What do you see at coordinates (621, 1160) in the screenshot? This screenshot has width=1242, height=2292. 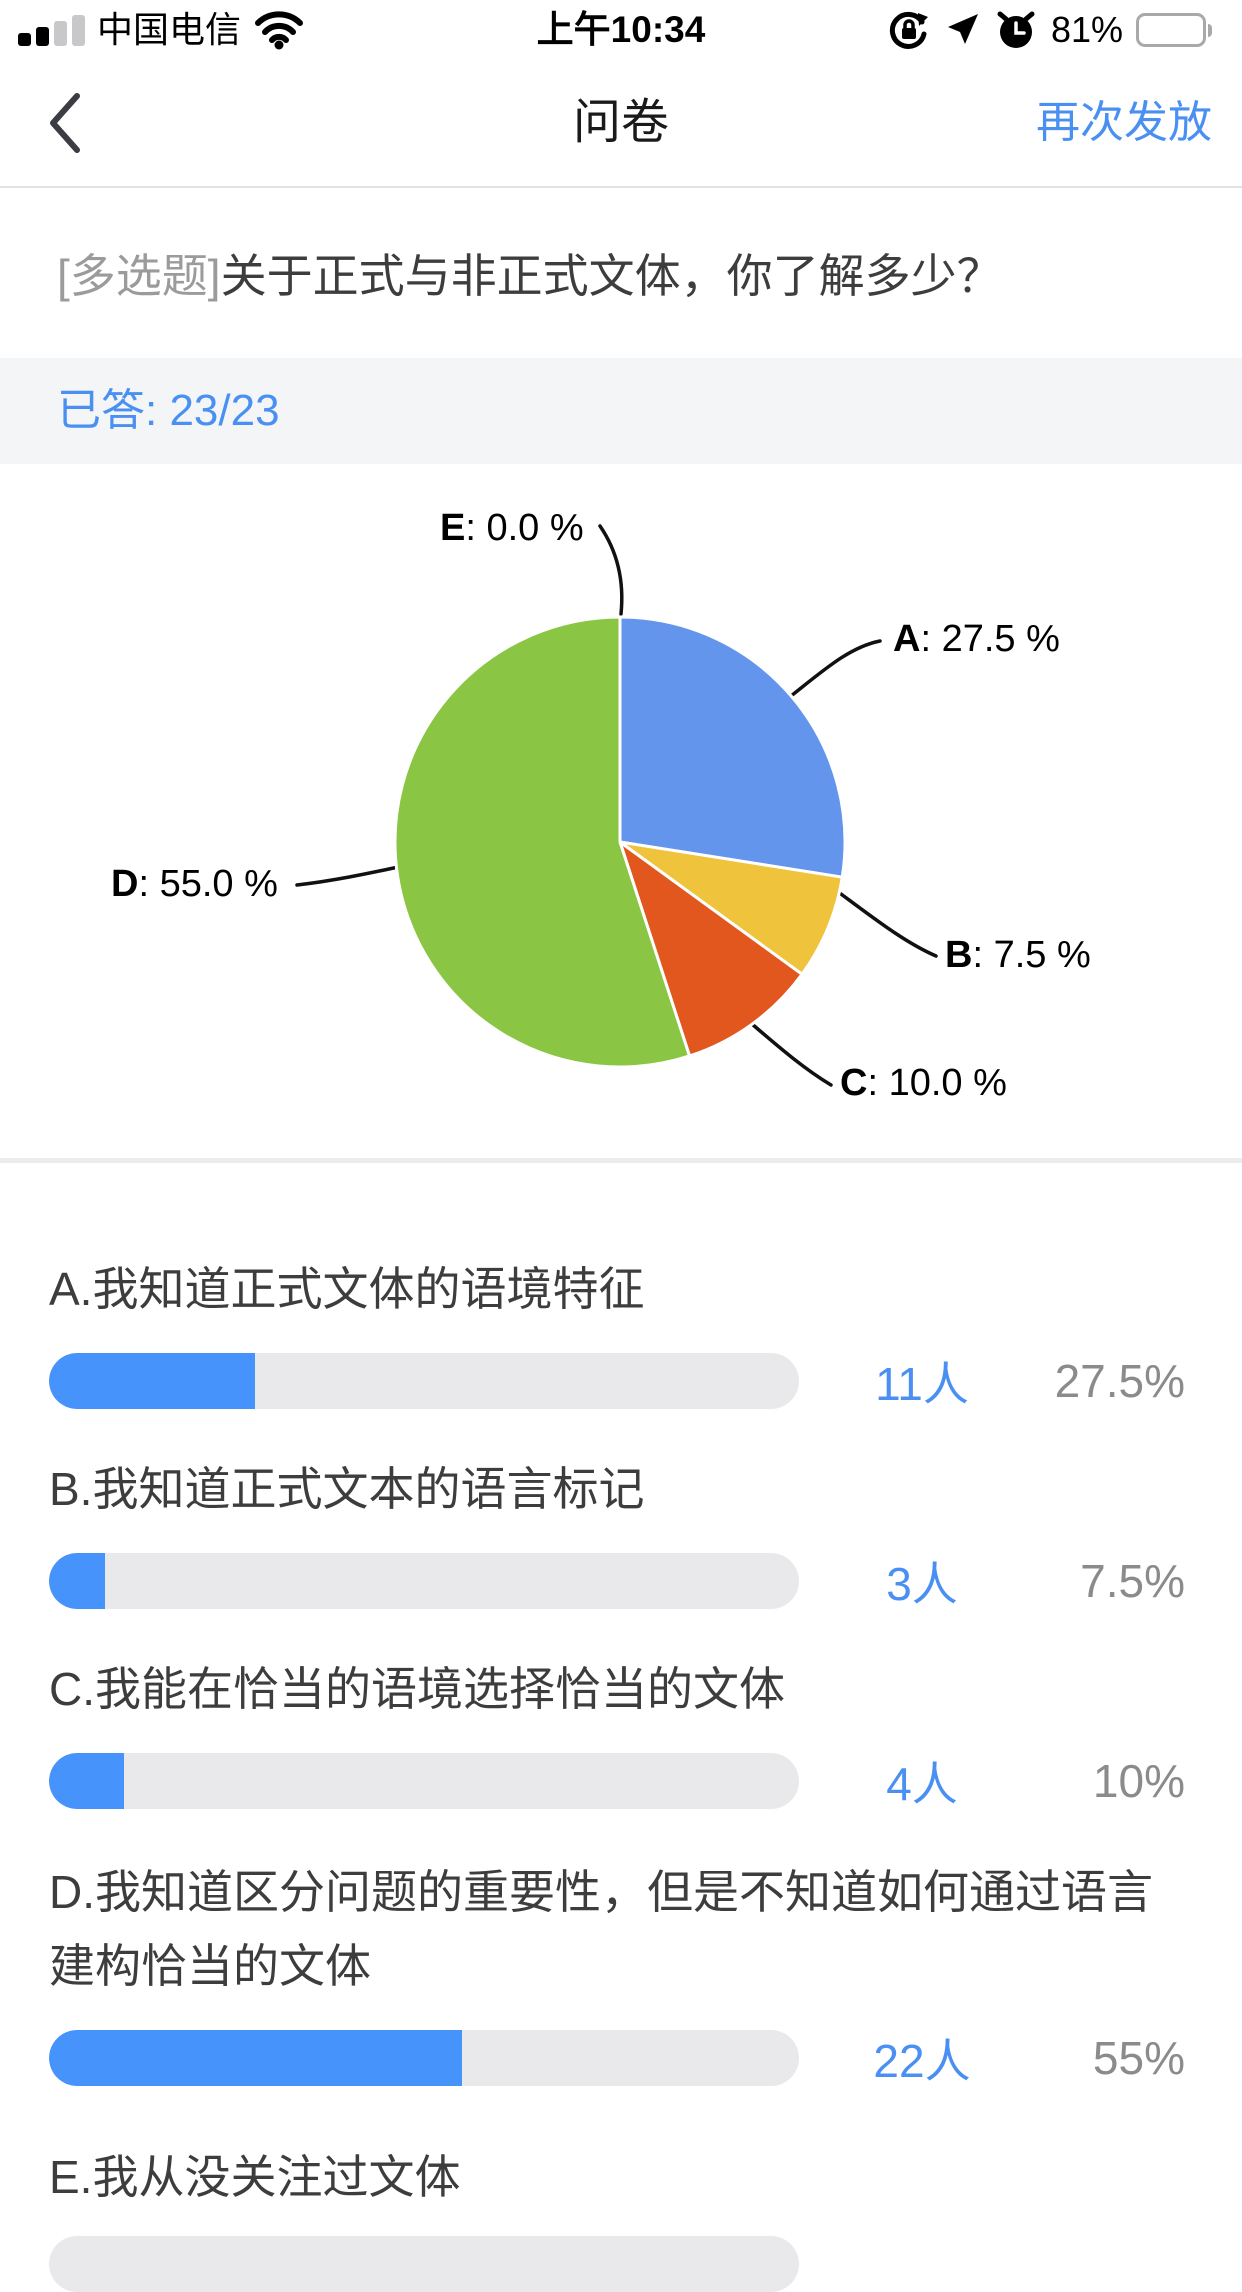 I see `section-divider` at bounding box center [621, 1160].